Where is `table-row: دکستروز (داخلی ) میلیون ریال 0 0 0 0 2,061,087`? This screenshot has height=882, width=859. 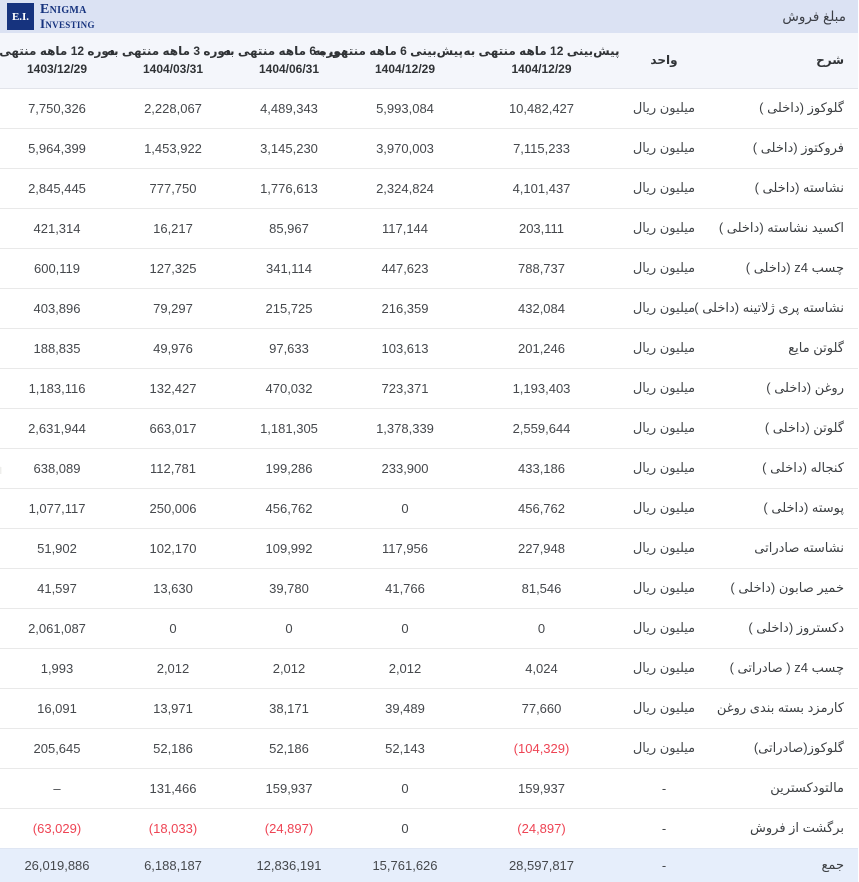 table-row: دکستروز (داخلی ) میلیون ریال 0 0 0 0 2,061,087 is located at coordinates (429, 627).